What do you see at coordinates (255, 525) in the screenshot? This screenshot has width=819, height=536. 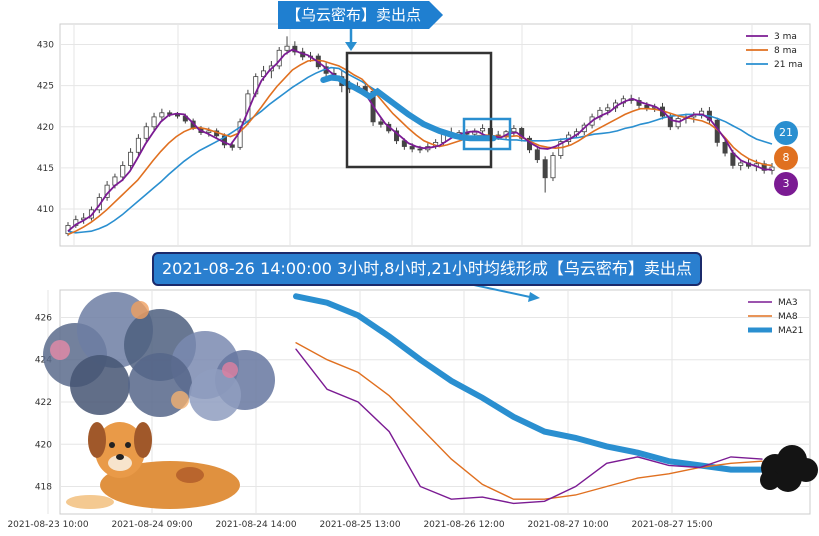 I see `x-tick-label: 2021-08-24 14:00` at bounding box center [255, 525].